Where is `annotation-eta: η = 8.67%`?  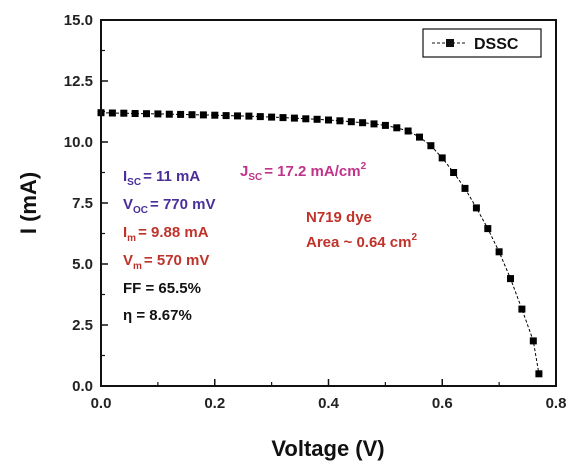
annotation-eta: η = 8.67% is located at coordinates (157, 315).